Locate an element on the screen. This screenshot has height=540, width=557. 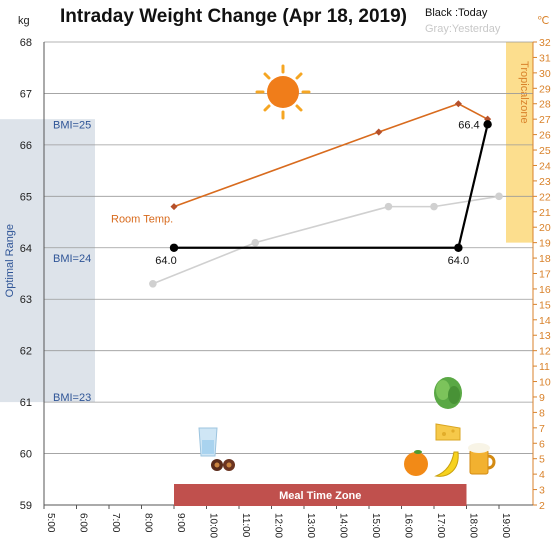
chocolate-icon is located at coordinates (223, 465).